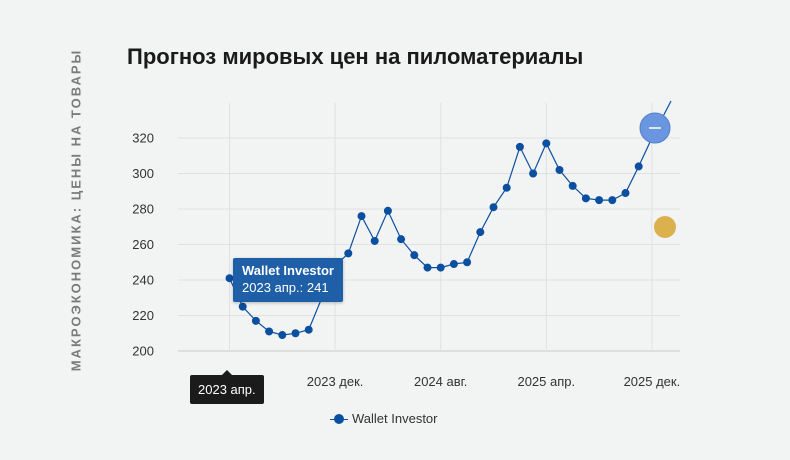  What do you see at coordinates (493, 381) in the screenshot?
I see `x-axis-ticks: 2023 дек. 2024 авг. 2025 апр. 2025 дек.` at bounding box center [493, 381].